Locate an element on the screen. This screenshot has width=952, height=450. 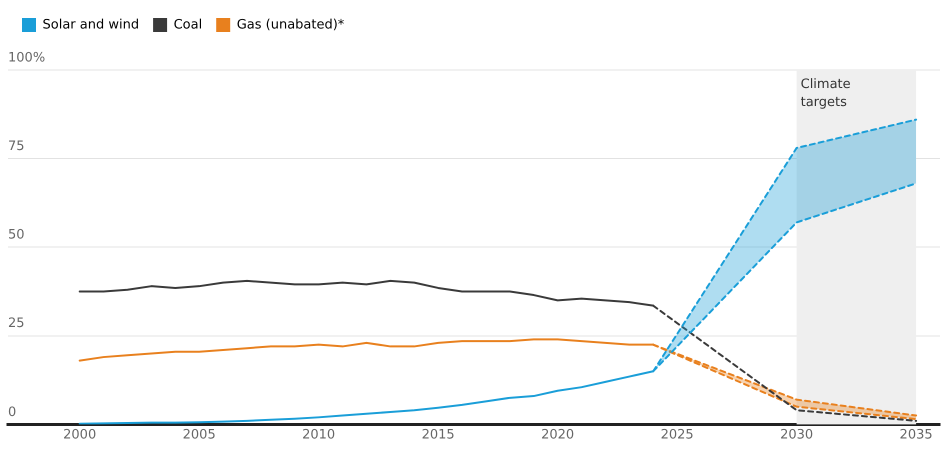
x-tick-label: 2030 is located at coordinates (797, 435).